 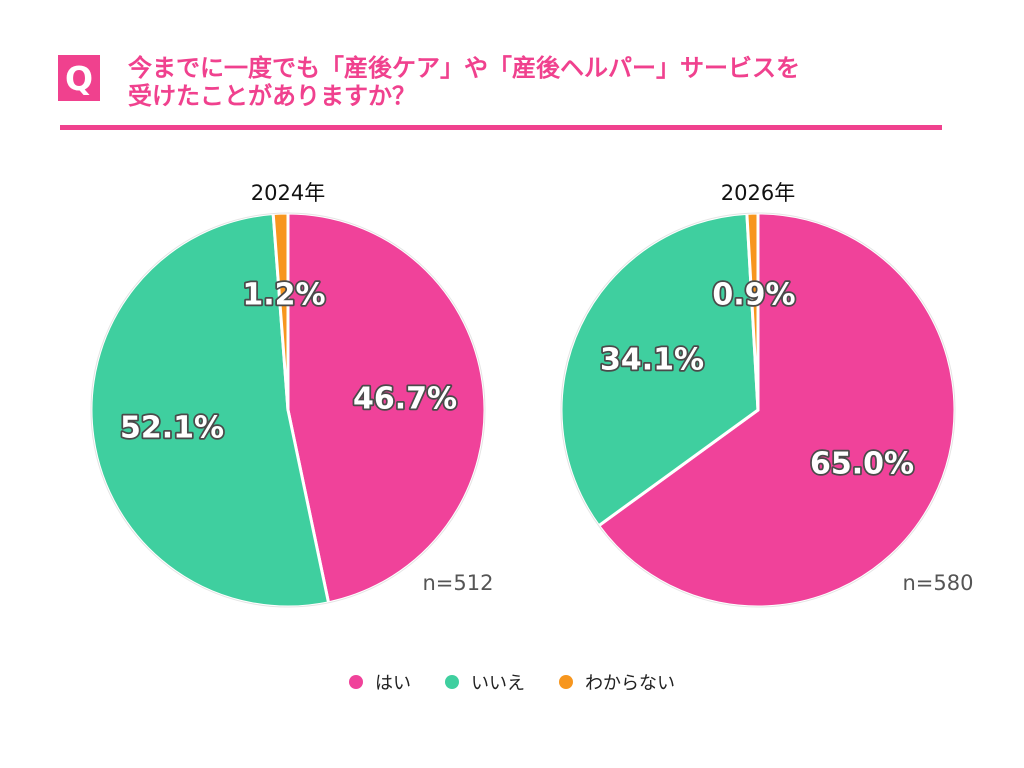 What do you see at coordinates (452, 682) in the screenshot?
I see `legend-swatch-no` at bounding box center [452, 682].